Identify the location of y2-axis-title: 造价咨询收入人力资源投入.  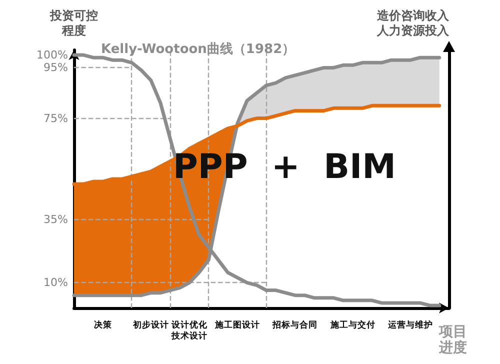
(413, 23).